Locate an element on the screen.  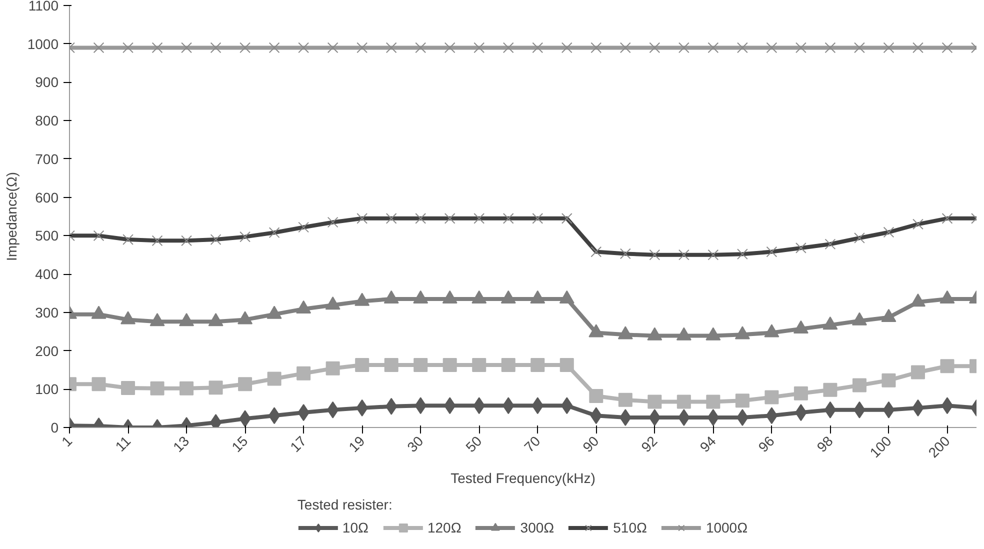
legend-label: 120Ω is located at coordinates (444, 528).